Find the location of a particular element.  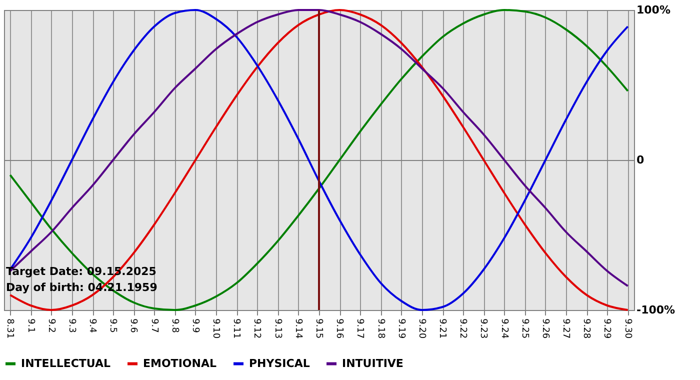

x-tick-label: 9.13 is located at coordinates (277, 328).